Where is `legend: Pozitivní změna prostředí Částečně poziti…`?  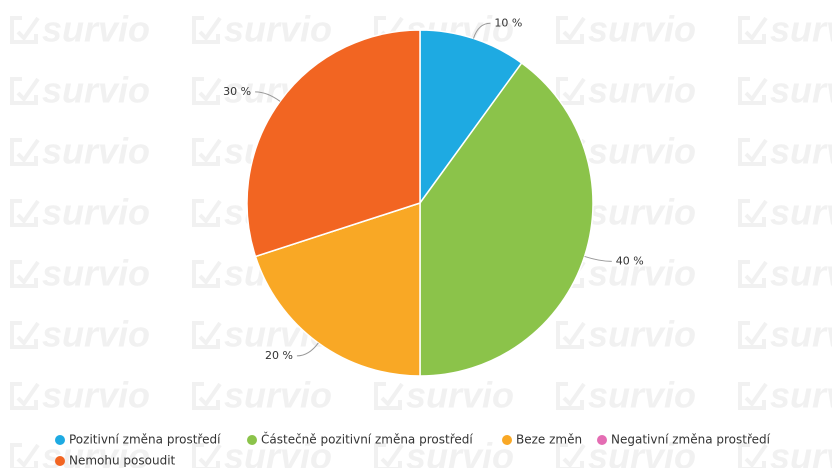 legend: Pozitivní změna prostředí Částečně poziti… is located at coordinates (413, 450).